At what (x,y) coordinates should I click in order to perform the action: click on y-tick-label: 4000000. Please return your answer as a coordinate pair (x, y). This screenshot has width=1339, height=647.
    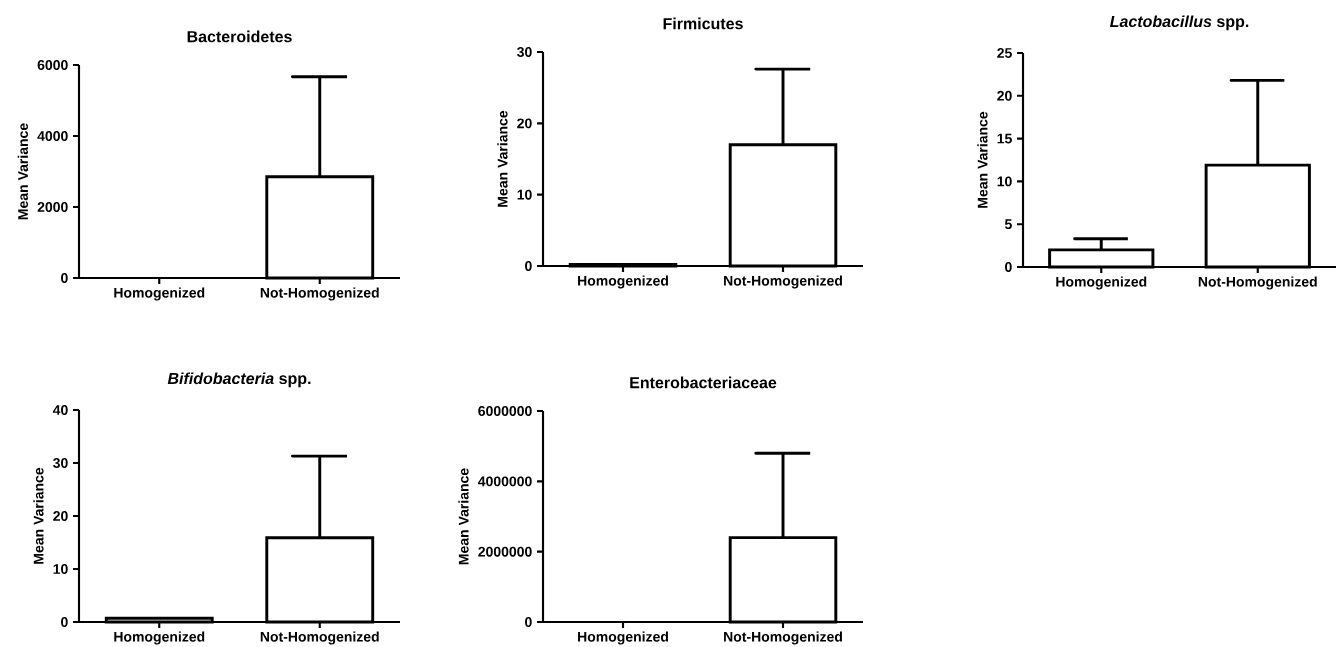
    Looking at the image, I should click on (505, 481).